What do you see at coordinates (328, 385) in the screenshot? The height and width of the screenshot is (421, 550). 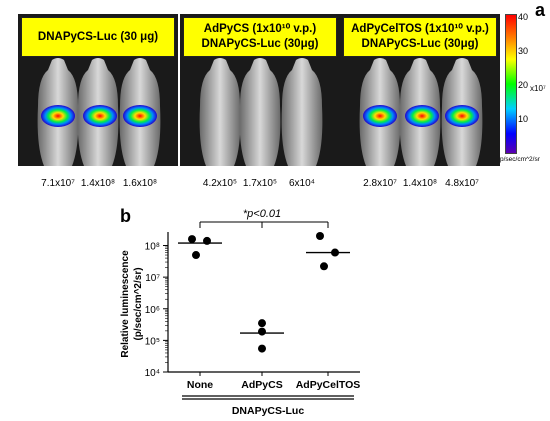 I see `x-category-label: AdPyCelTOS` at bounding box center [328, 385].